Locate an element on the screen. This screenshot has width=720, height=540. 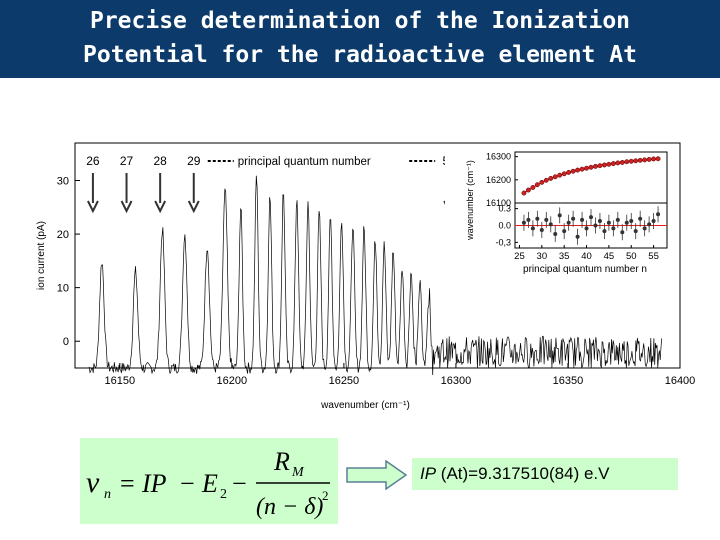
inset-upper-y-tick-label: 16200 is located at coordinates (498, 180).